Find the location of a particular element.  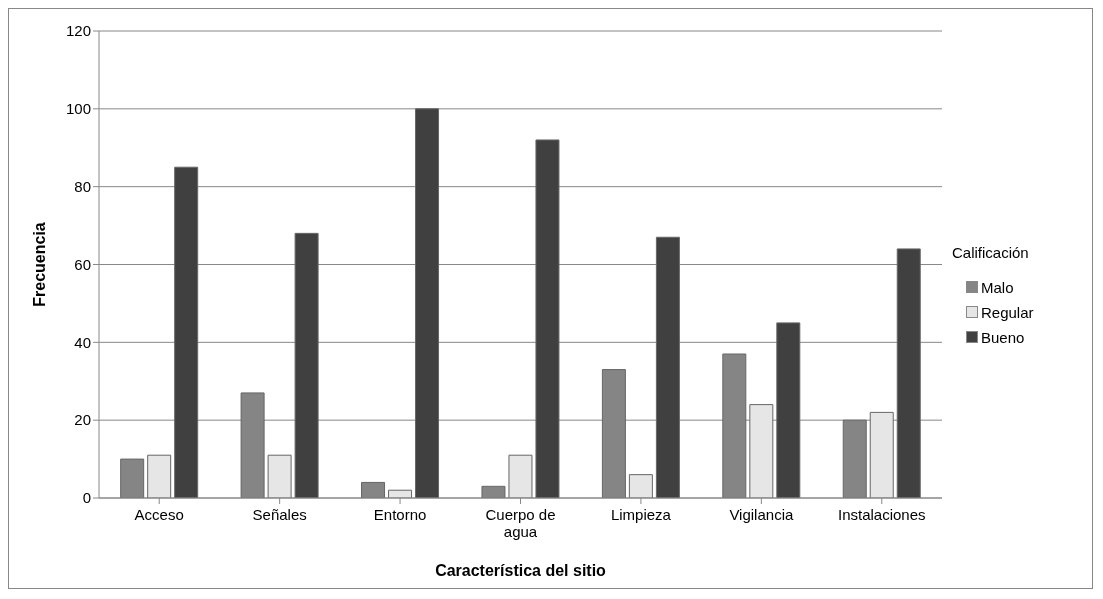

x-axis-title: Característica del sitio is located at coordinates (521, 570).